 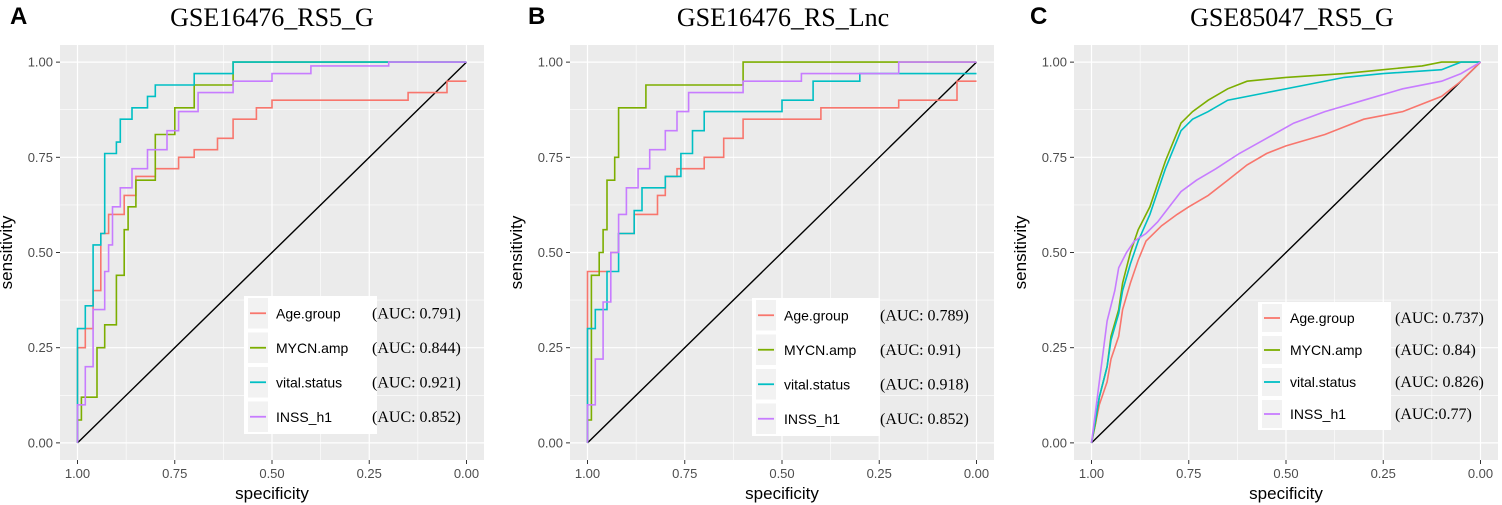 What do you see at coordinates (920, 350) in the screenshot?
I see `auc-annotation: (AUC: 0.91)` at bounding box center [920, 350].